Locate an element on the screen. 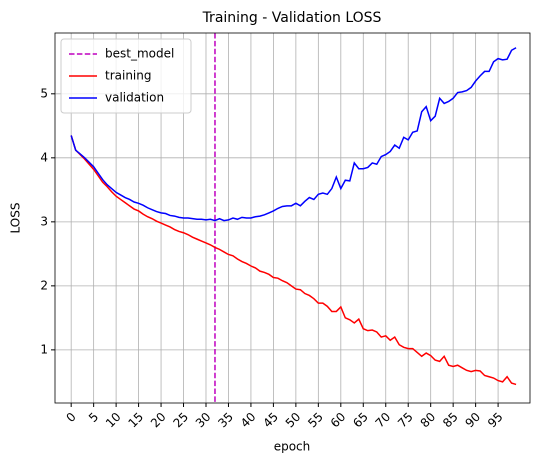  x-tick-label: 85 is located at coordinates (450, 420).